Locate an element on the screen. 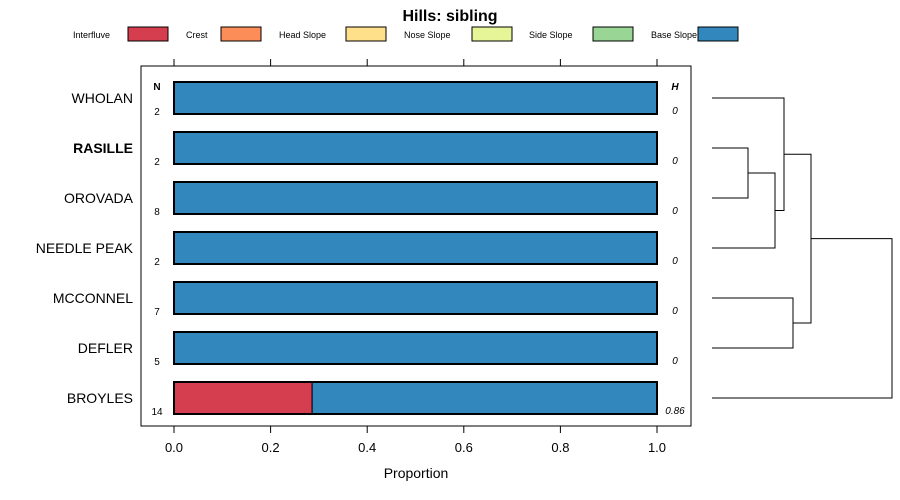 The image size is (900, 500). row-mcconnel: MCCONNEL 7 0 is located at coordinates (365, 299).